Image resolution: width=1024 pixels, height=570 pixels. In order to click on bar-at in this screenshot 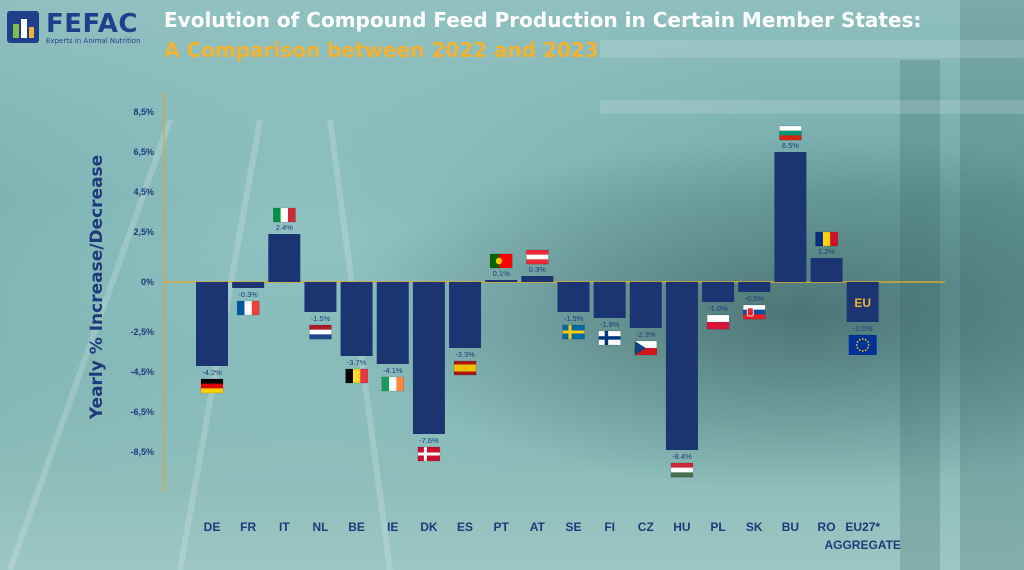, I will do `click(537, 279)`.